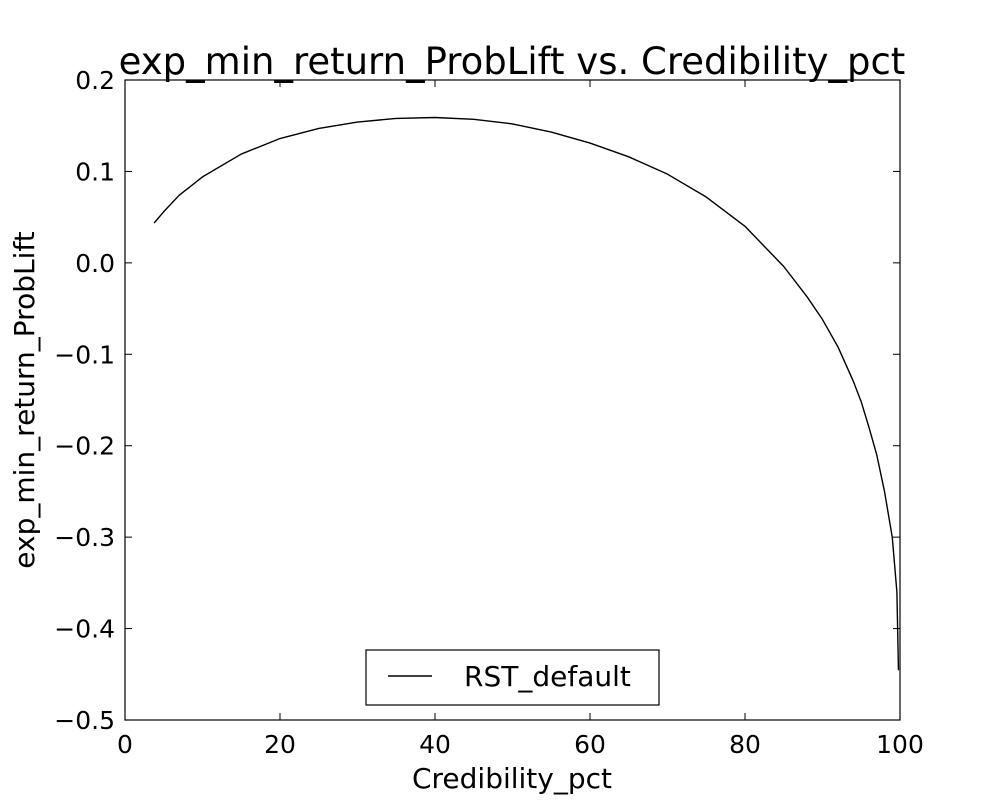 The height and width of the screenshot is (800, 1000). I want to click on y-tick-label: −0.2, so click(84, 446).